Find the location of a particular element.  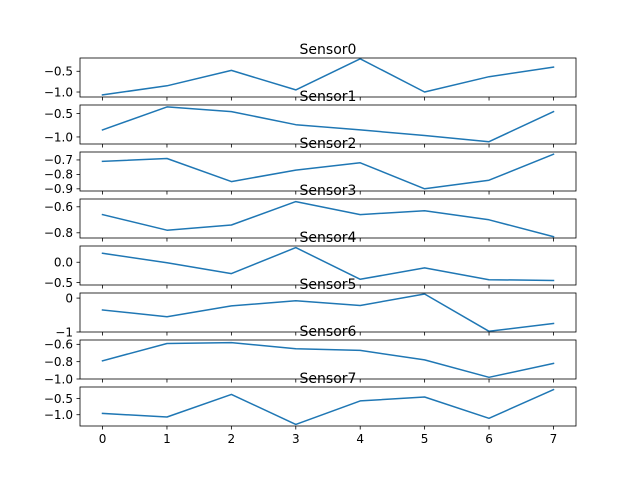

subplot-title: Sensor2 is located at coordinates (328, 144).